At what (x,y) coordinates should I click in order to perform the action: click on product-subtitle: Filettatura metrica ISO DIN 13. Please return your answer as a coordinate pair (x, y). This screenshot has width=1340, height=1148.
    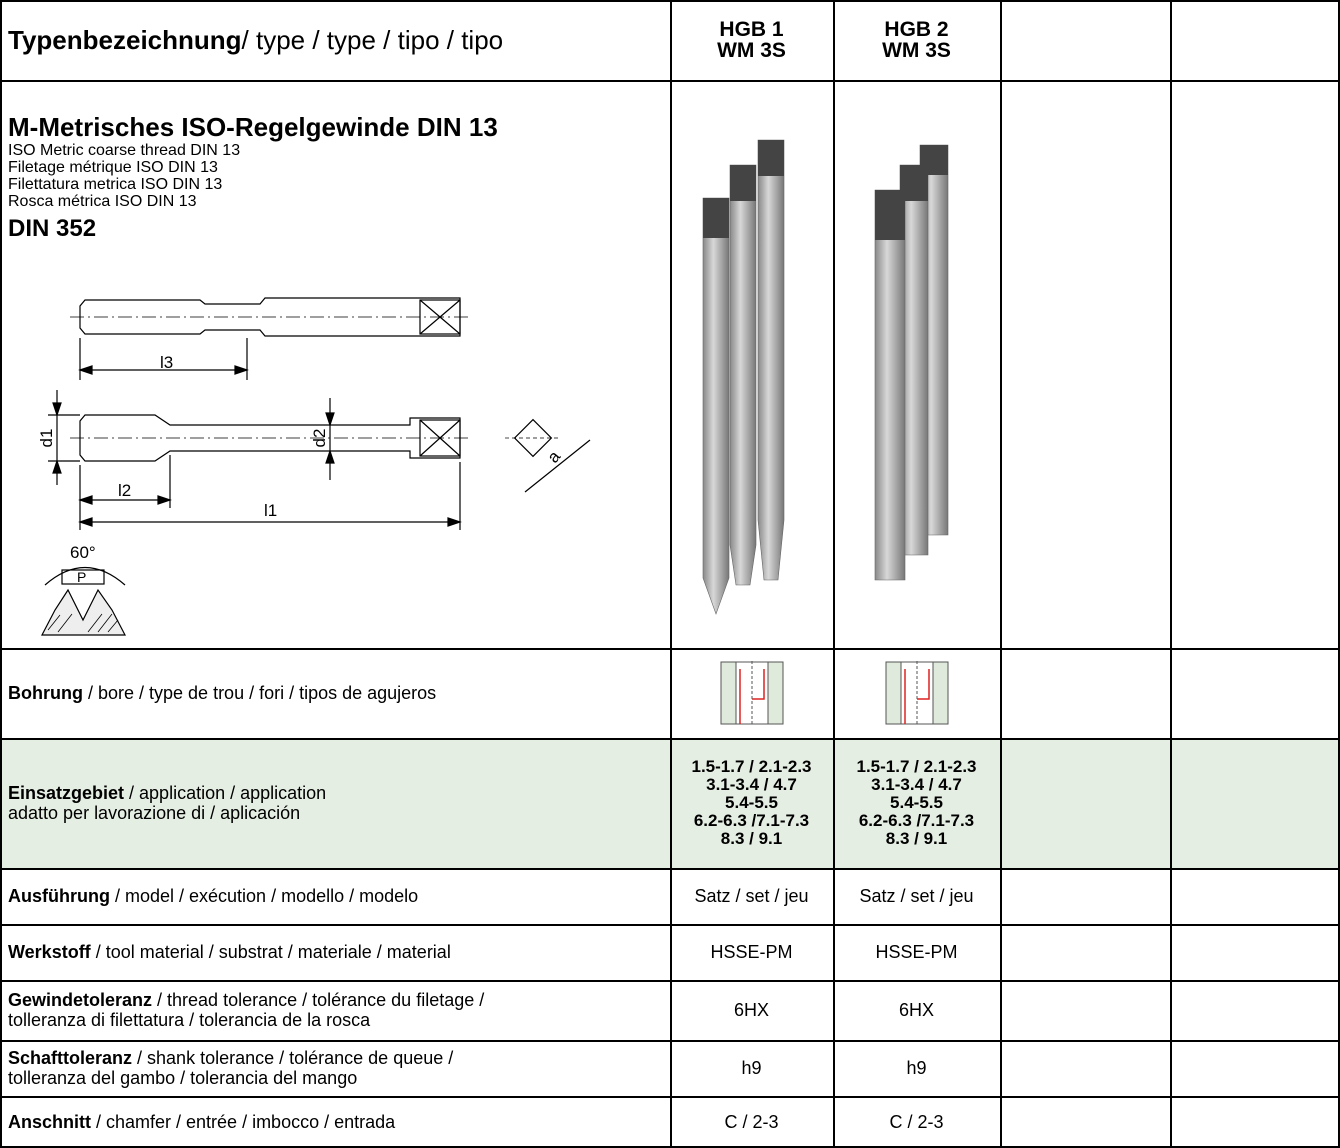
    Looking at the image, I should click on (115, 184).